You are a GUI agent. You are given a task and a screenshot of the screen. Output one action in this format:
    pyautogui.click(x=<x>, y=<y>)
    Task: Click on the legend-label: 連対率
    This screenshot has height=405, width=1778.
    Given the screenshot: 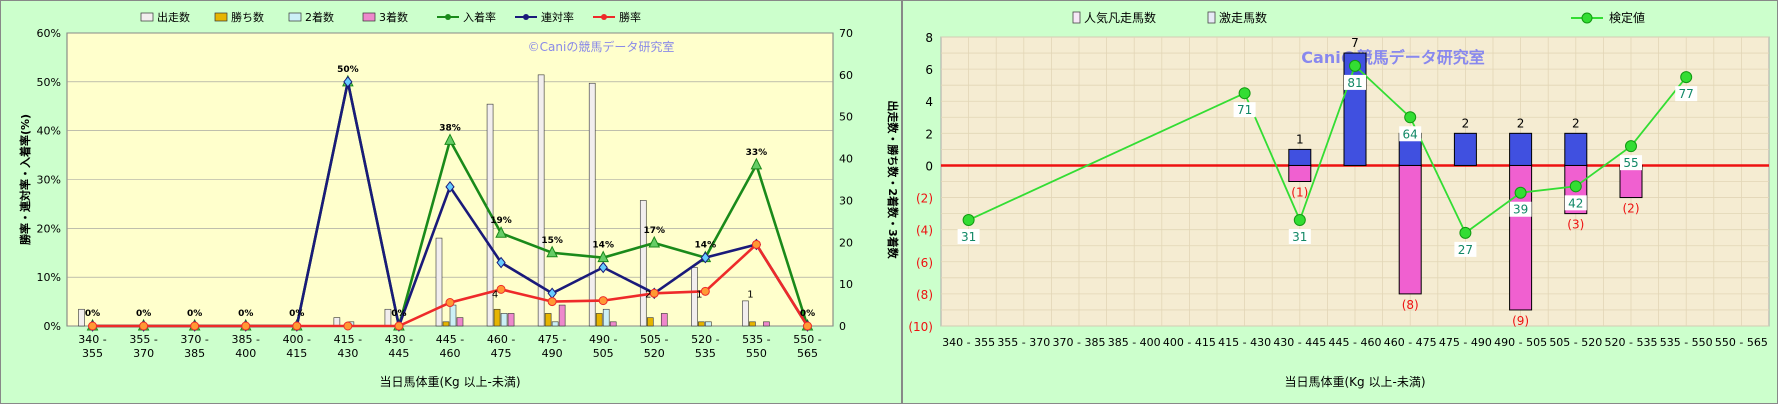 What is the action you would take?
    pyautogui.click(x=557, y=17)
    